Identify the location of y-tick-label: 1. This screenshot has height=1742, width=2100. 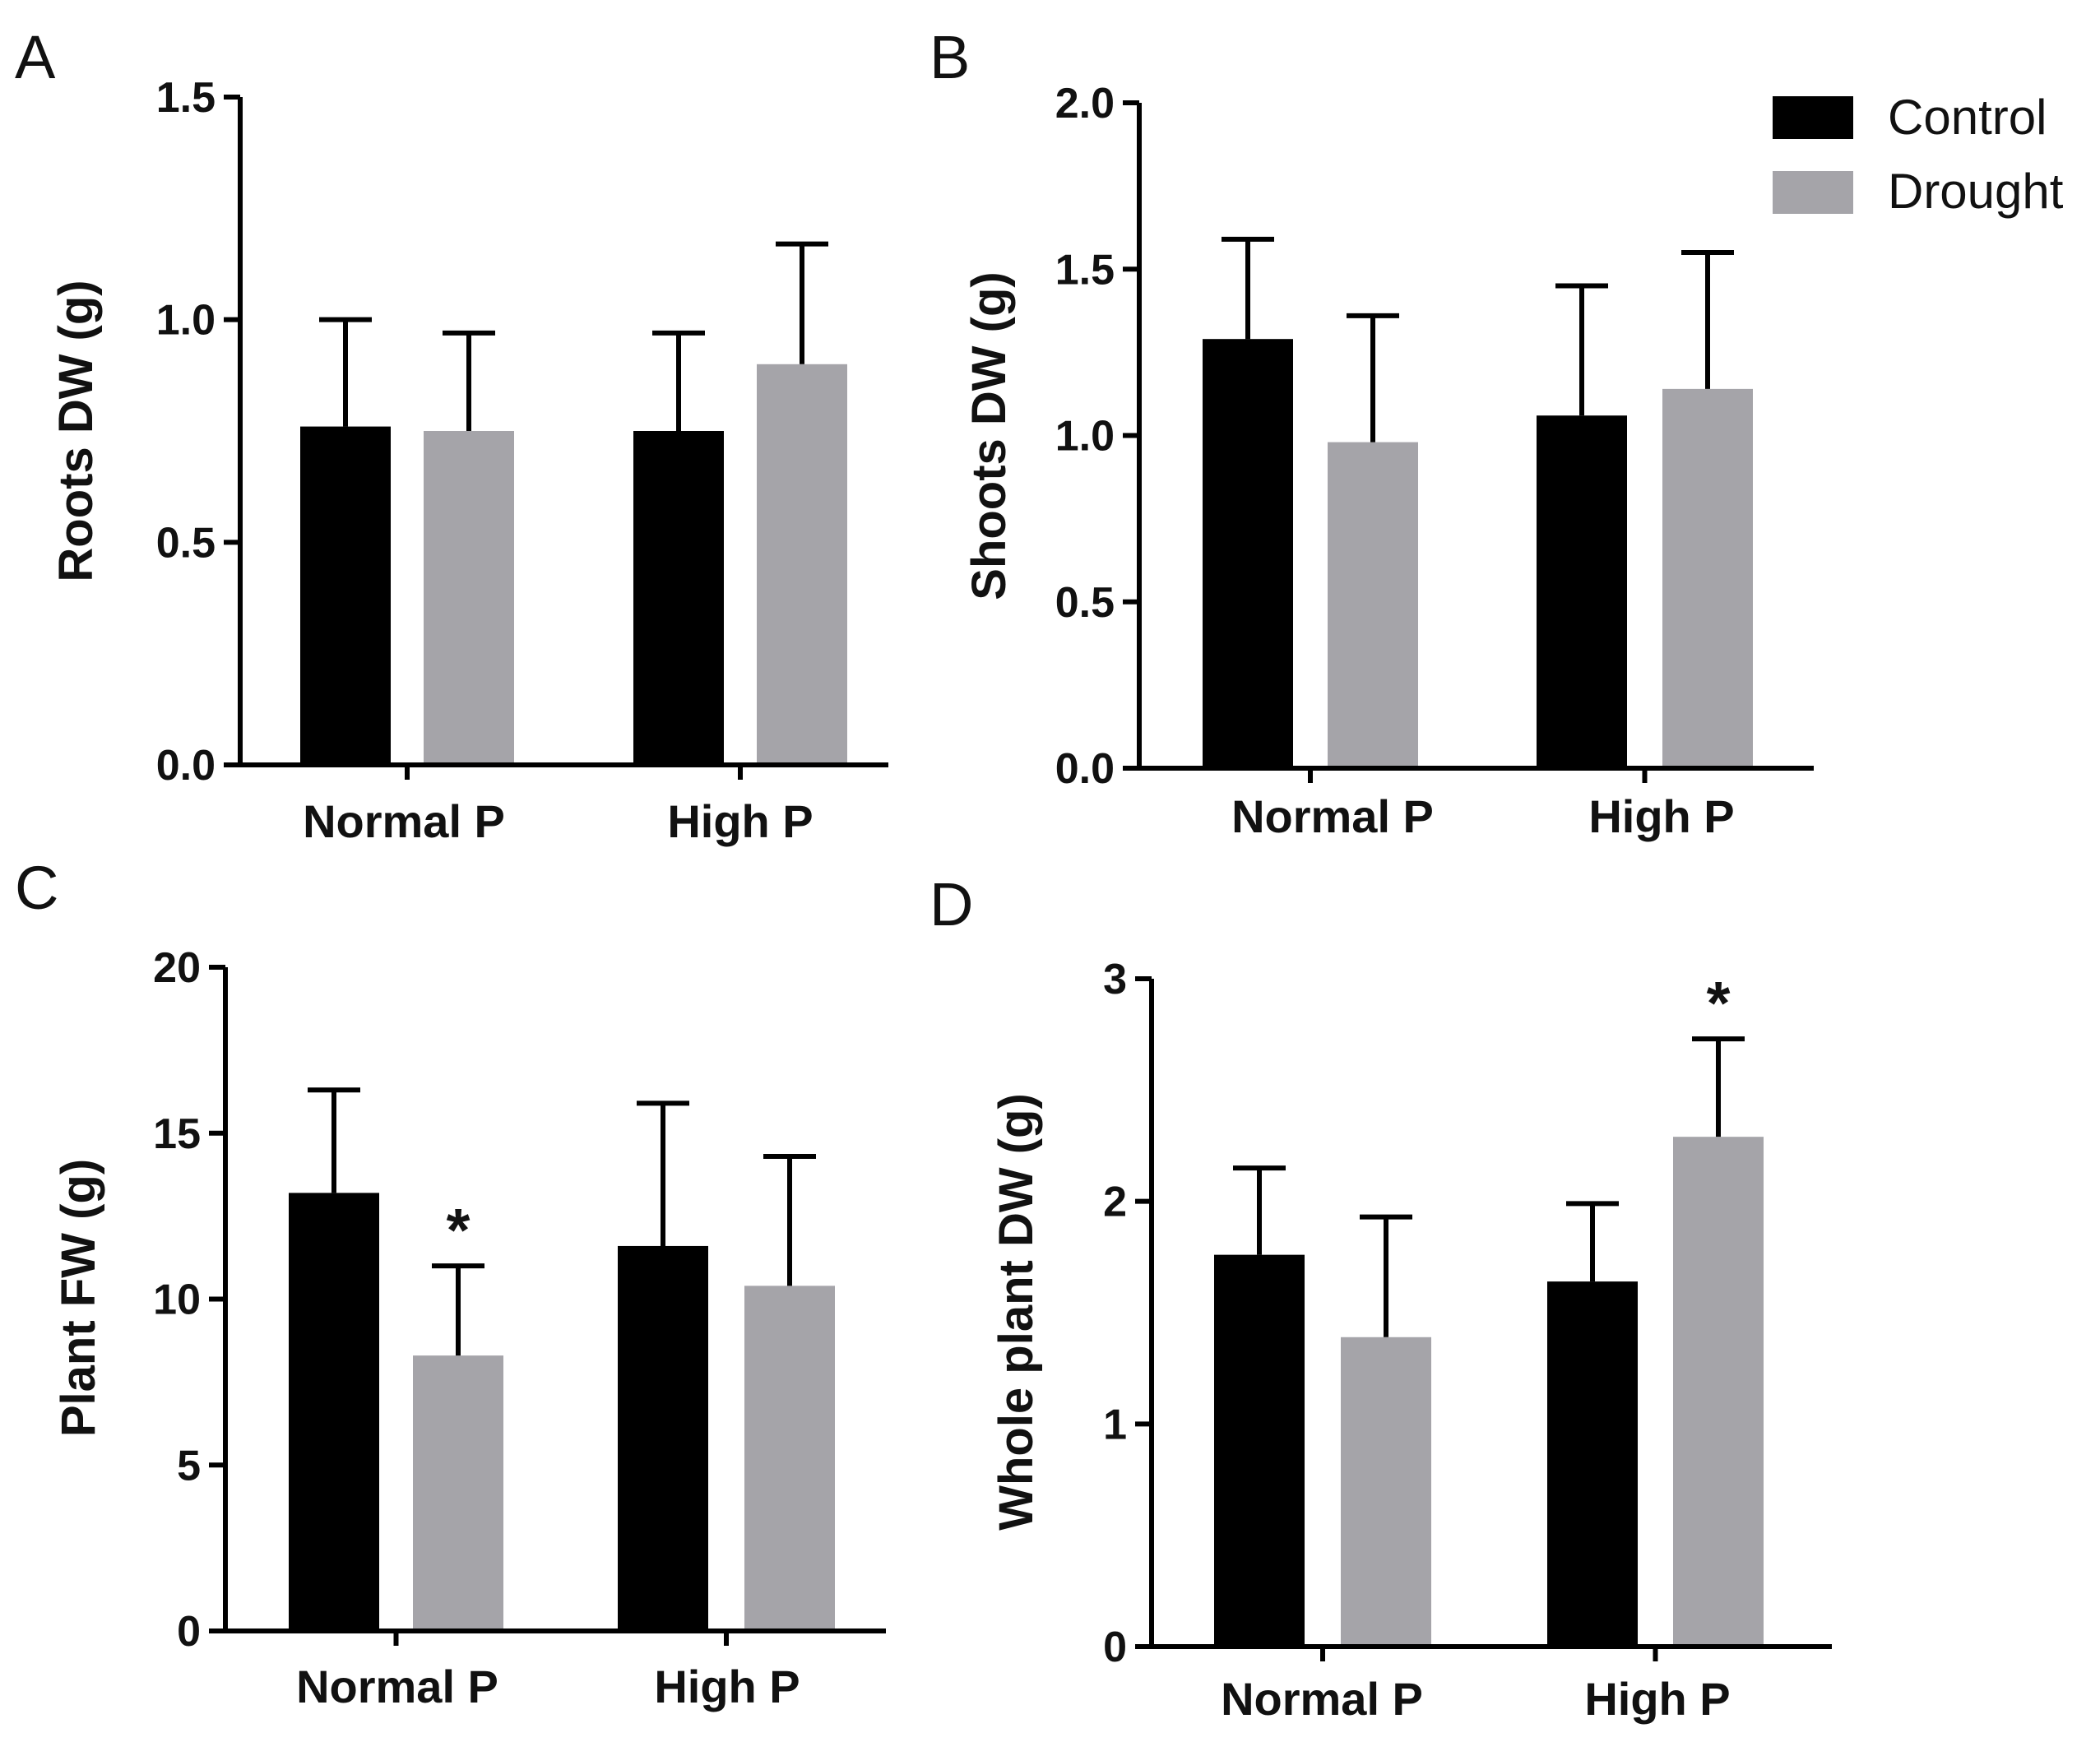
(1115, 1425).